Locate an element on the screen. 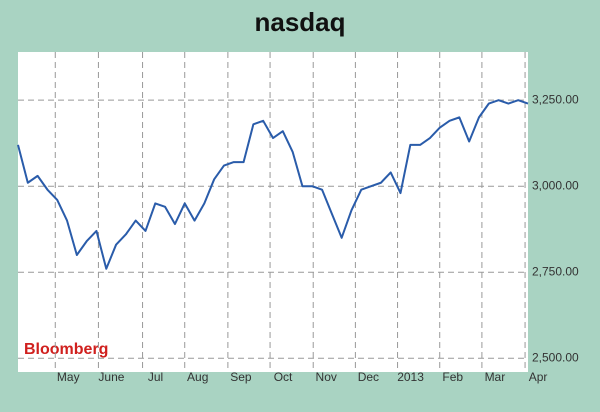 This screenshot has width=600, height=412. y-tick-label: 3,000.00 is located at coordinates (555, 185).